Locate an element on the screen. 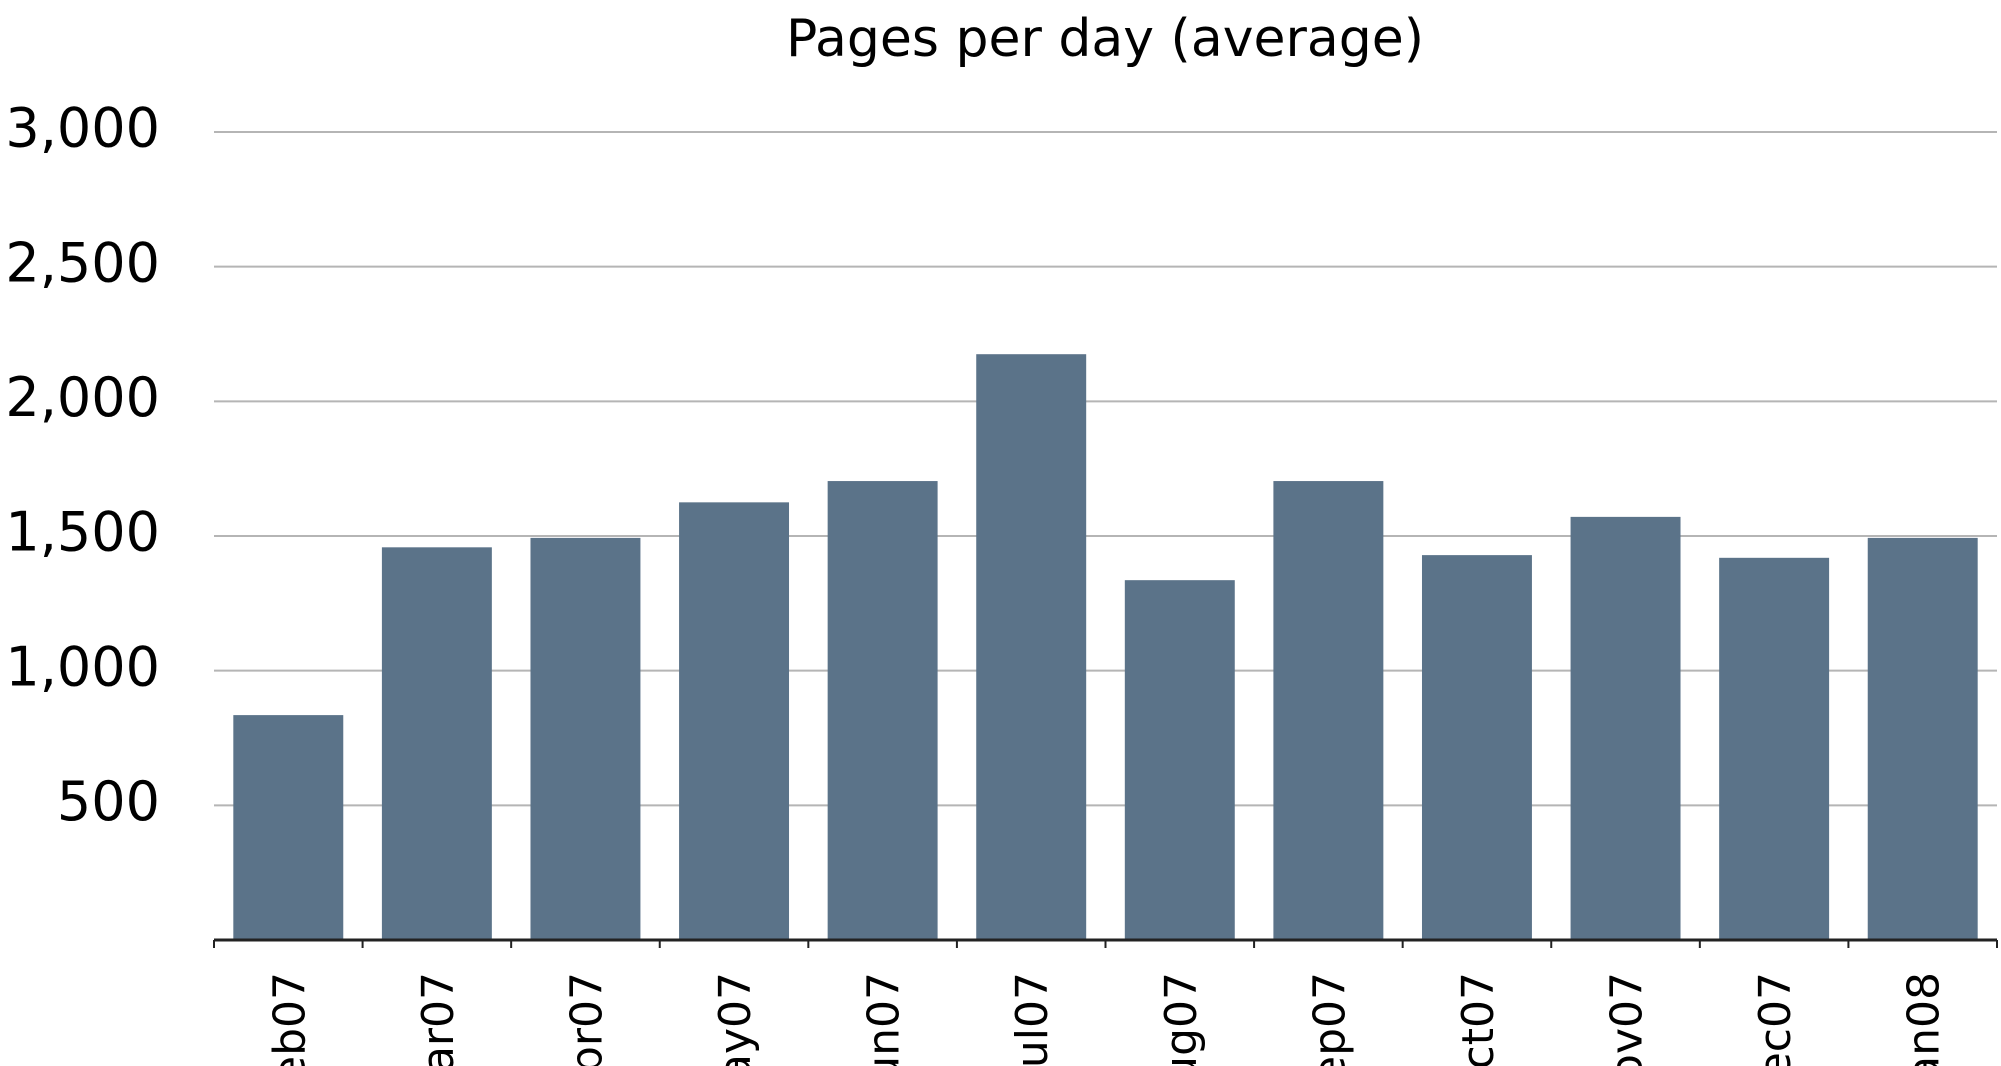 Image resolution: width=2001 pixels, height=1066 pixels. x-tick-label: Aug07 is located at coordinates (1181, 1019).